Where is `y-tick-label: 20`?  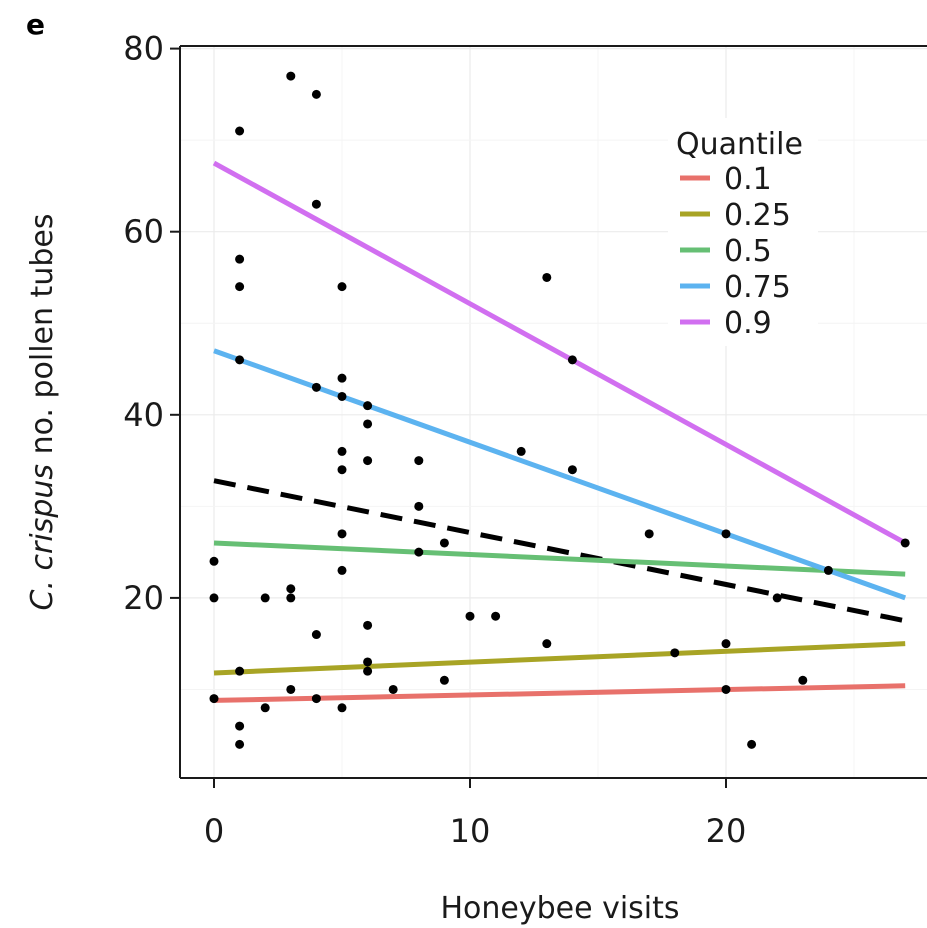 y-tick-label: 20 is located at coordinates (143, 598).